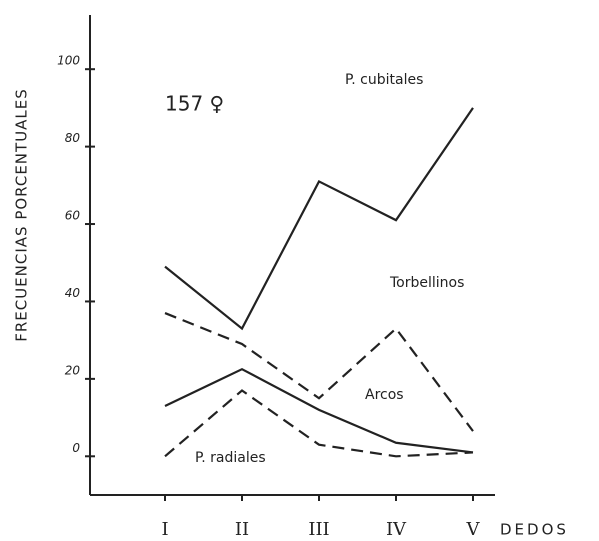  Describe the element at coordinates (396, 529) in the screenshot. I see `x-tick-label: IV` at that location.